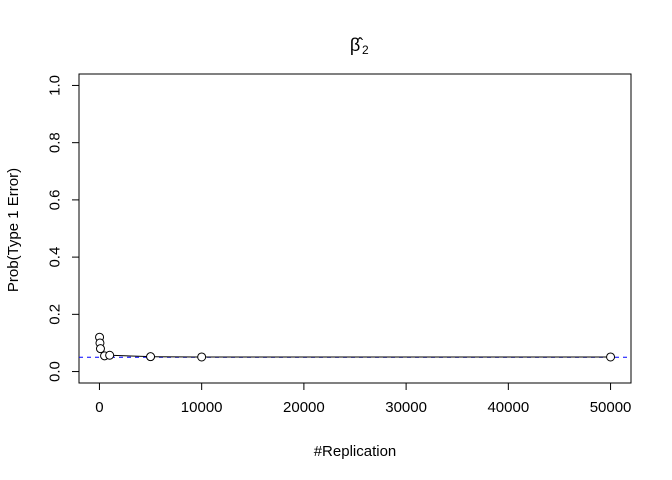 This screenshot has height=480, width=672. What do you see at coordinates (355, 451) in the screenshot?
I see `x-axis-label: #Replication` at bounding box center [355, 451].